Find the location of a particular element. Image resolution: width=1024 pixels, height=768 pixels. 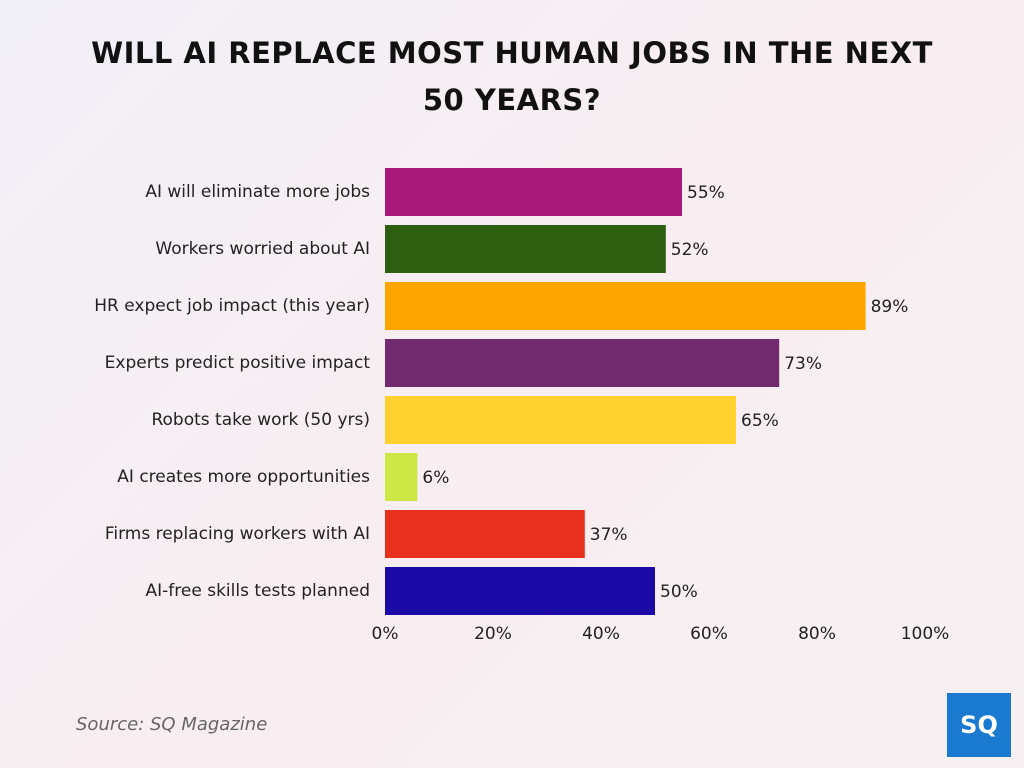

value-label: 52% is located at coordinates (690, 250).